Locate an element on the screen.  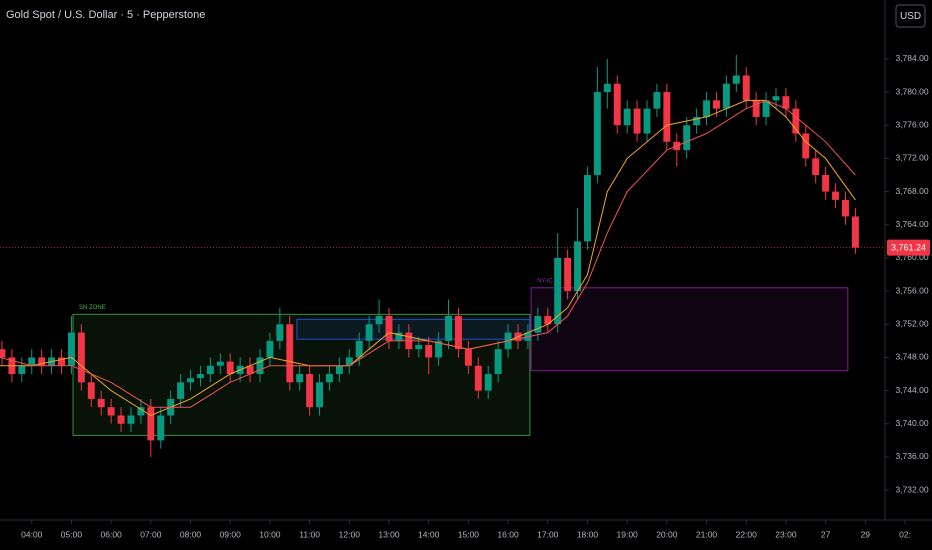
zone-label: NY-IC is located at coordinates (545, 281).